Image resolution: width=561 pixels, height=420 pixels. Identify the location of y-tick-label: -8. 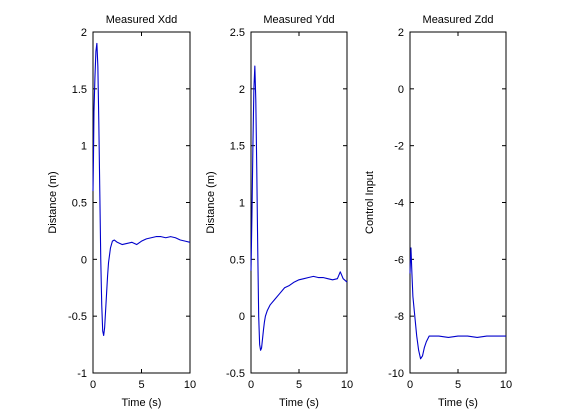
(399, 317).